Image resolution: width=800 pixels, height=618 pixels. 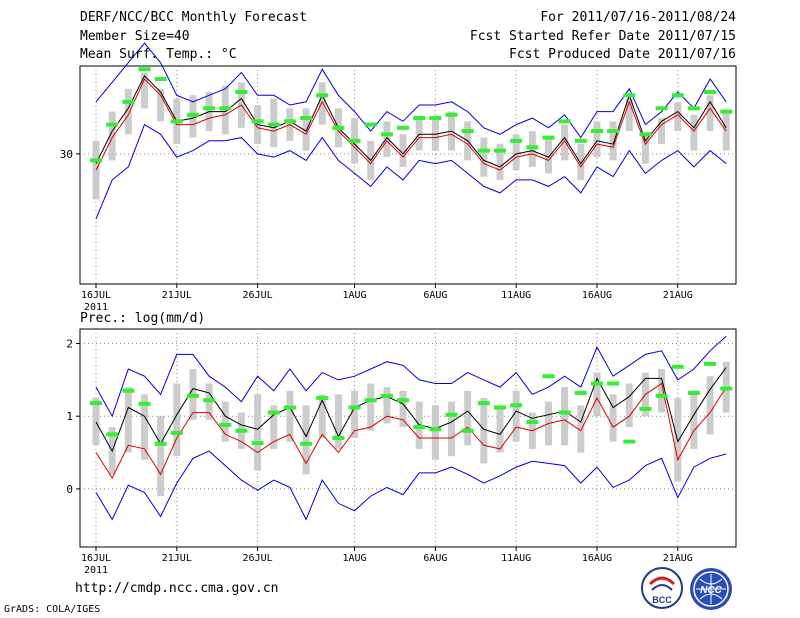 I want to click on prec-median-line, so click(x=411, y=431).